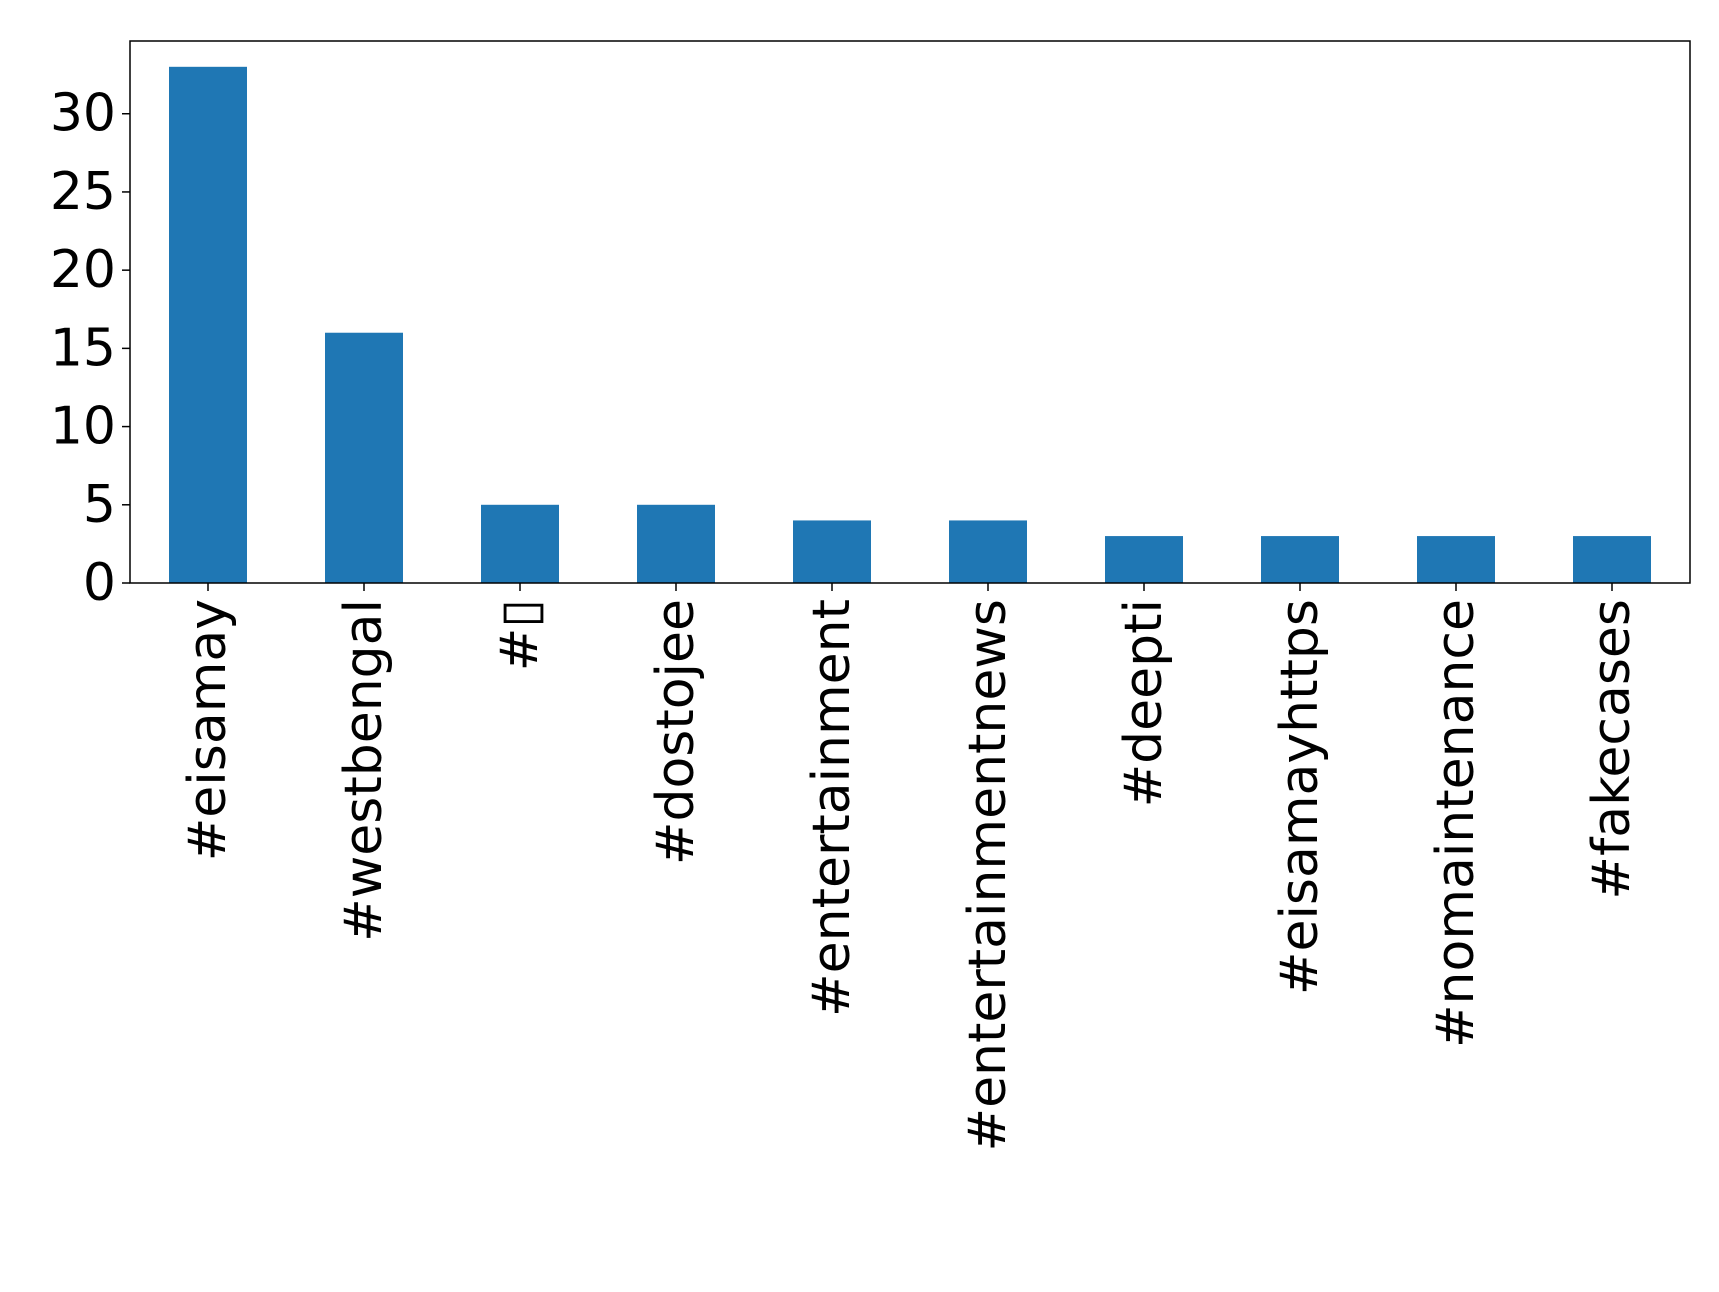  What do you see at coordinates (1456, 823) in the screenshot?
I see `x-tick-label: #nomaintenance` at bounding box center [1456, 823].